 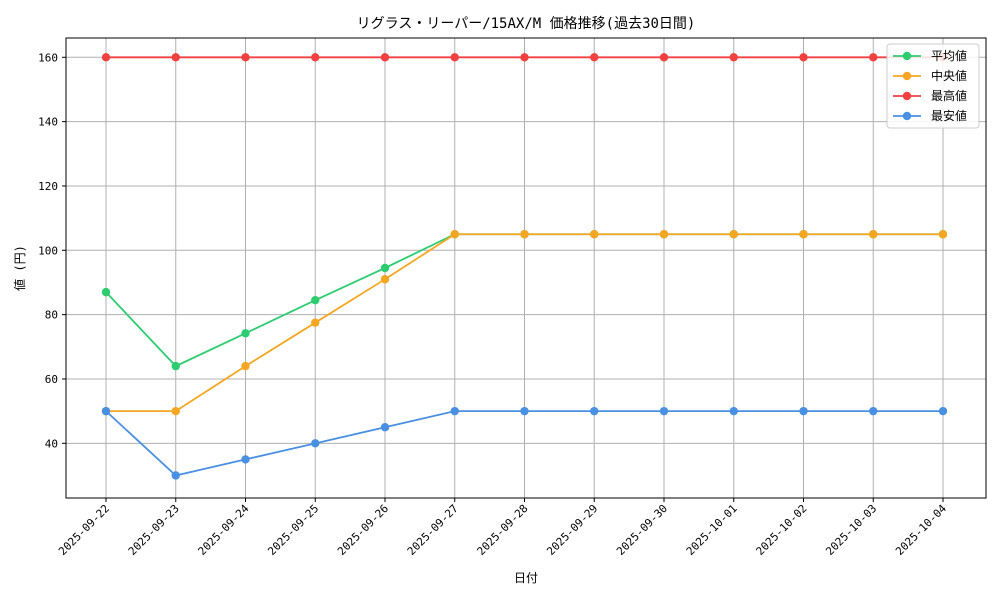 What do you see at coordinates (921, 530) in the screenshot?
I see `x-tick-label: 2025-10-04` at bounding box center [921, 530].